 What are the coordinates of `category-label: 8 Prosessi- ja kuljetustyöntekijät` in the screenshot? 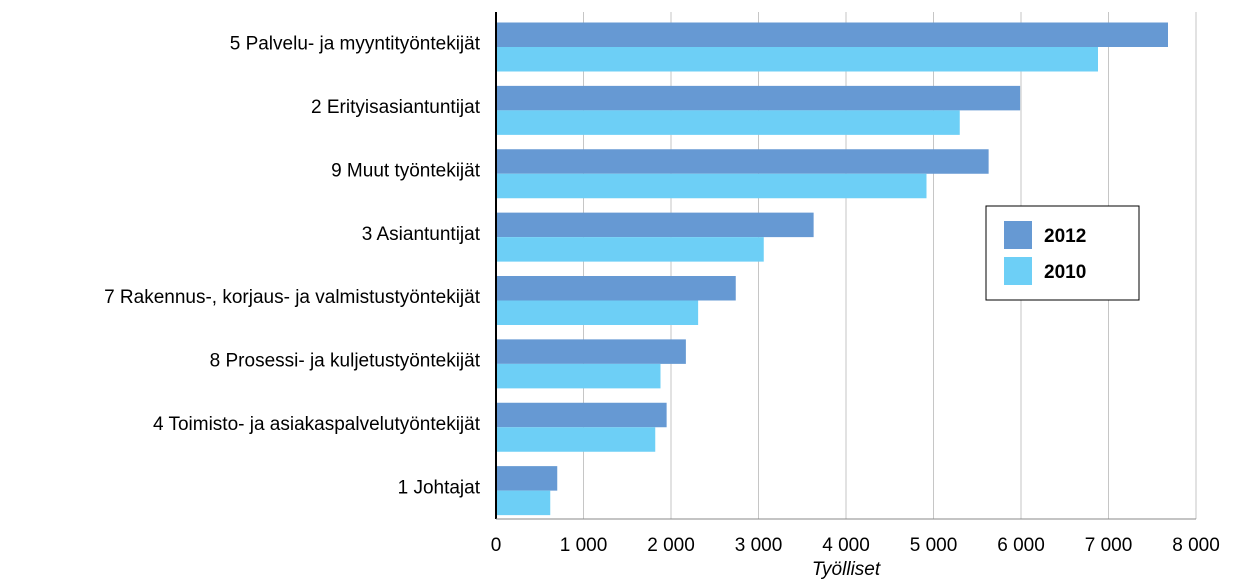 It's located at (345, 361).